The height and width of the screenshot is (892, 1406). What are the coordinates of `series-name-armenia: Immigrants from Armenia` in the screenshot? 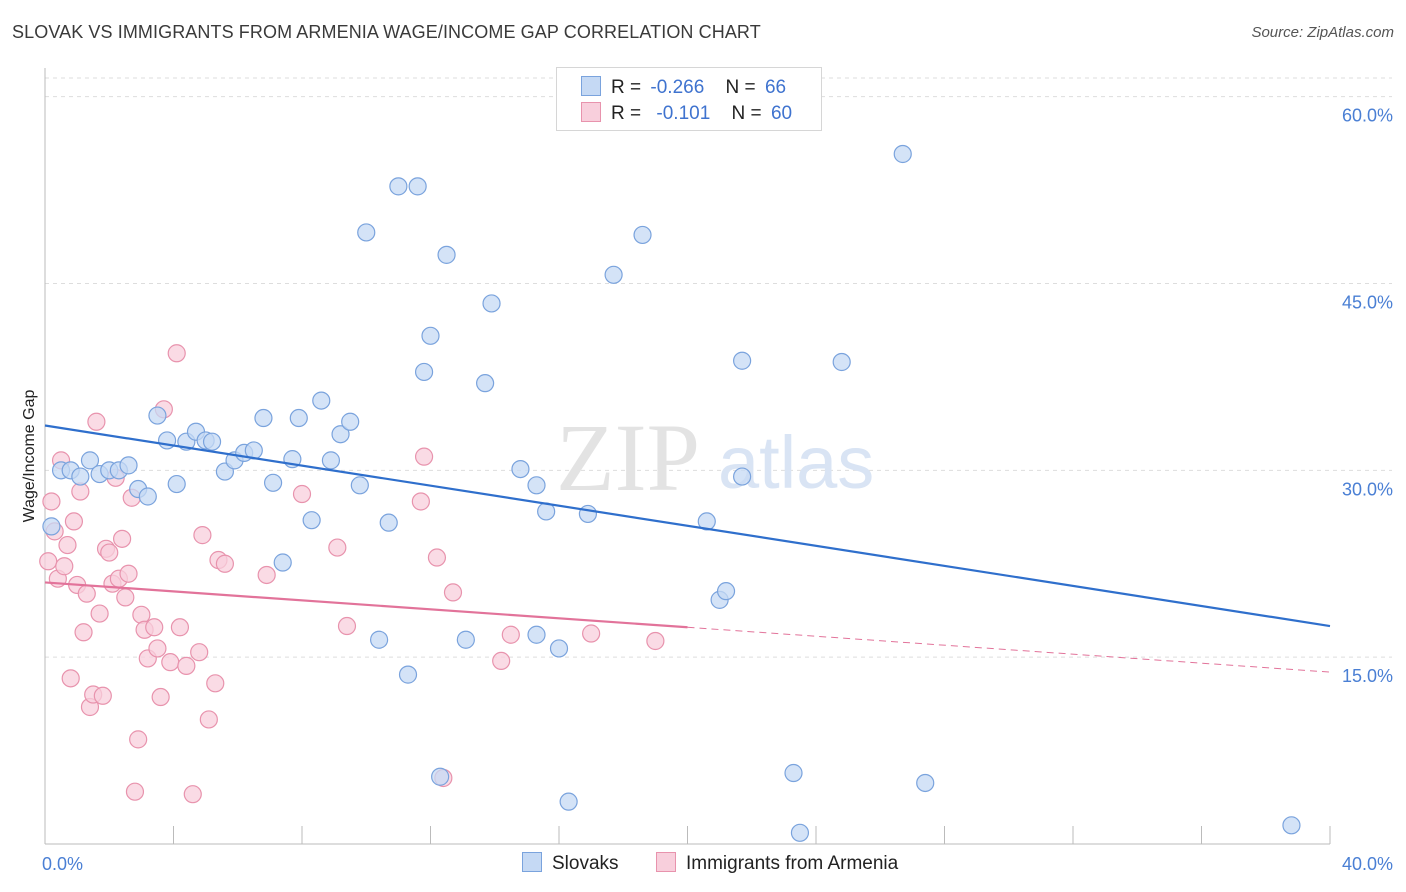 It's located at (792, 863).